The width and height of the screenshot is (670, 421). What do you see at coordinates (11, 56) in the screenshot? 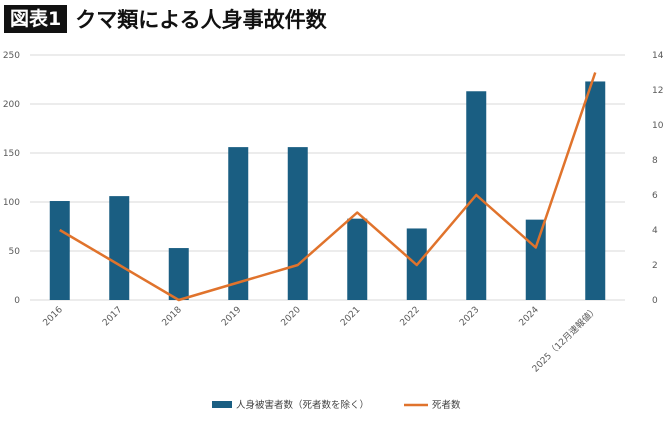
I see `y-left-tick: 250` at bounding box center [11, 56].